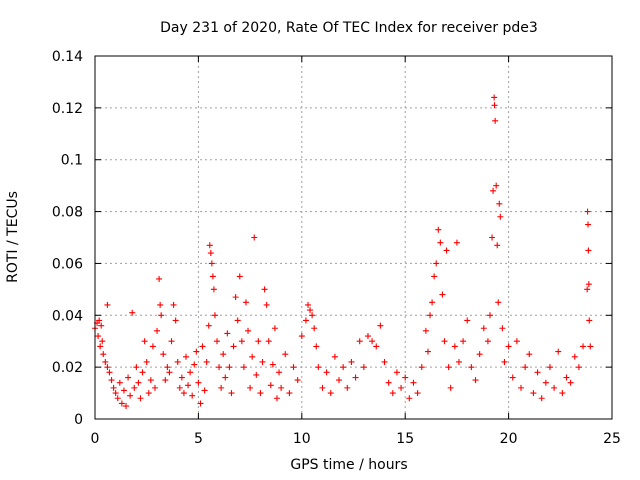 The image size is (640, 480). Describe the element at coordinates (348, 465) in the screenshot. I see `x-axis-label: GPS time / hours` at that location.